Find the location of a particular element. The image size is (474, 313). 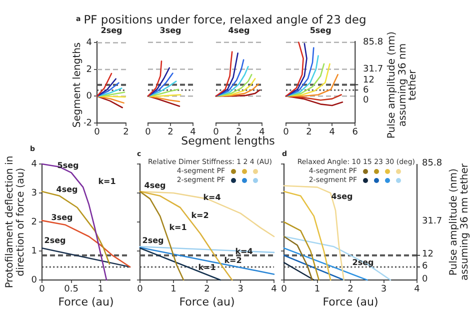

chart-subtitle: 5seg is located at coordinates (321, 30).